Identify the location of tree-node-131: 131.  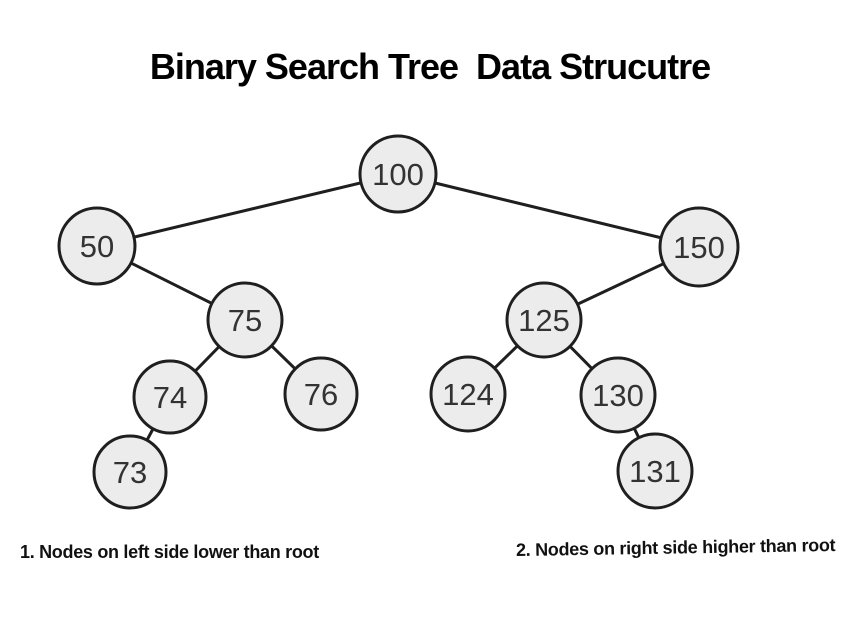
(655, 471).